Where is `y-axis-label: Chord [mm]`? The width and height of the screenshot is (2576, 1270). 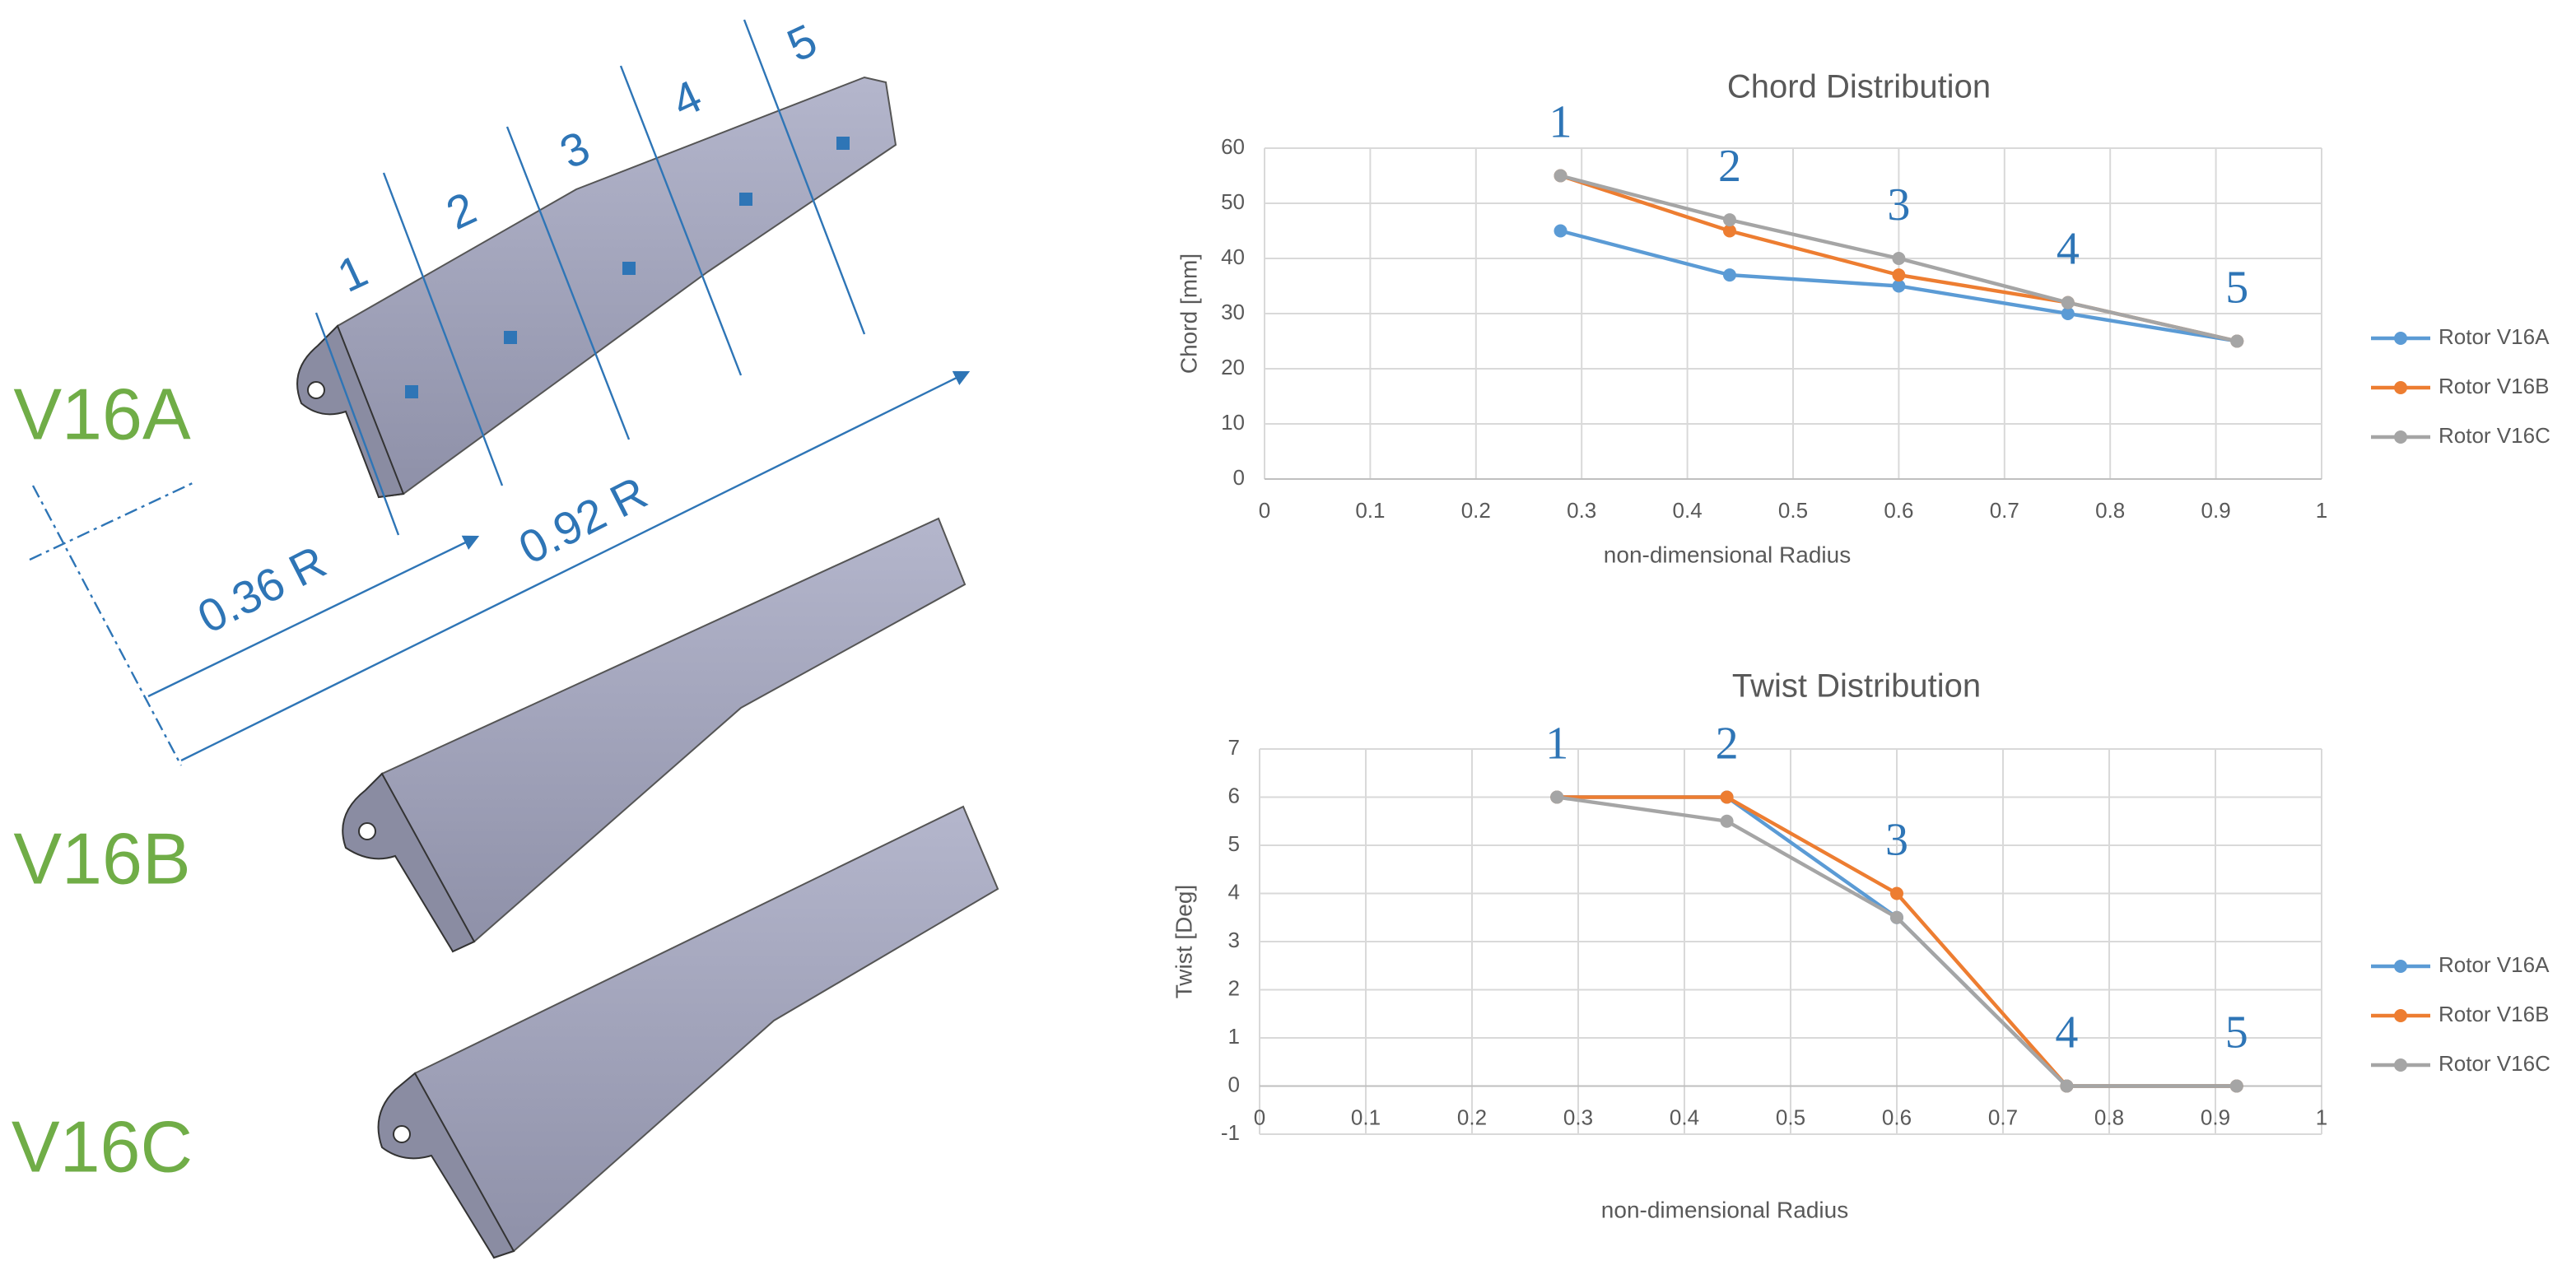 y-axis-label: Chord [mm] is located at coordinates (1188, 314).